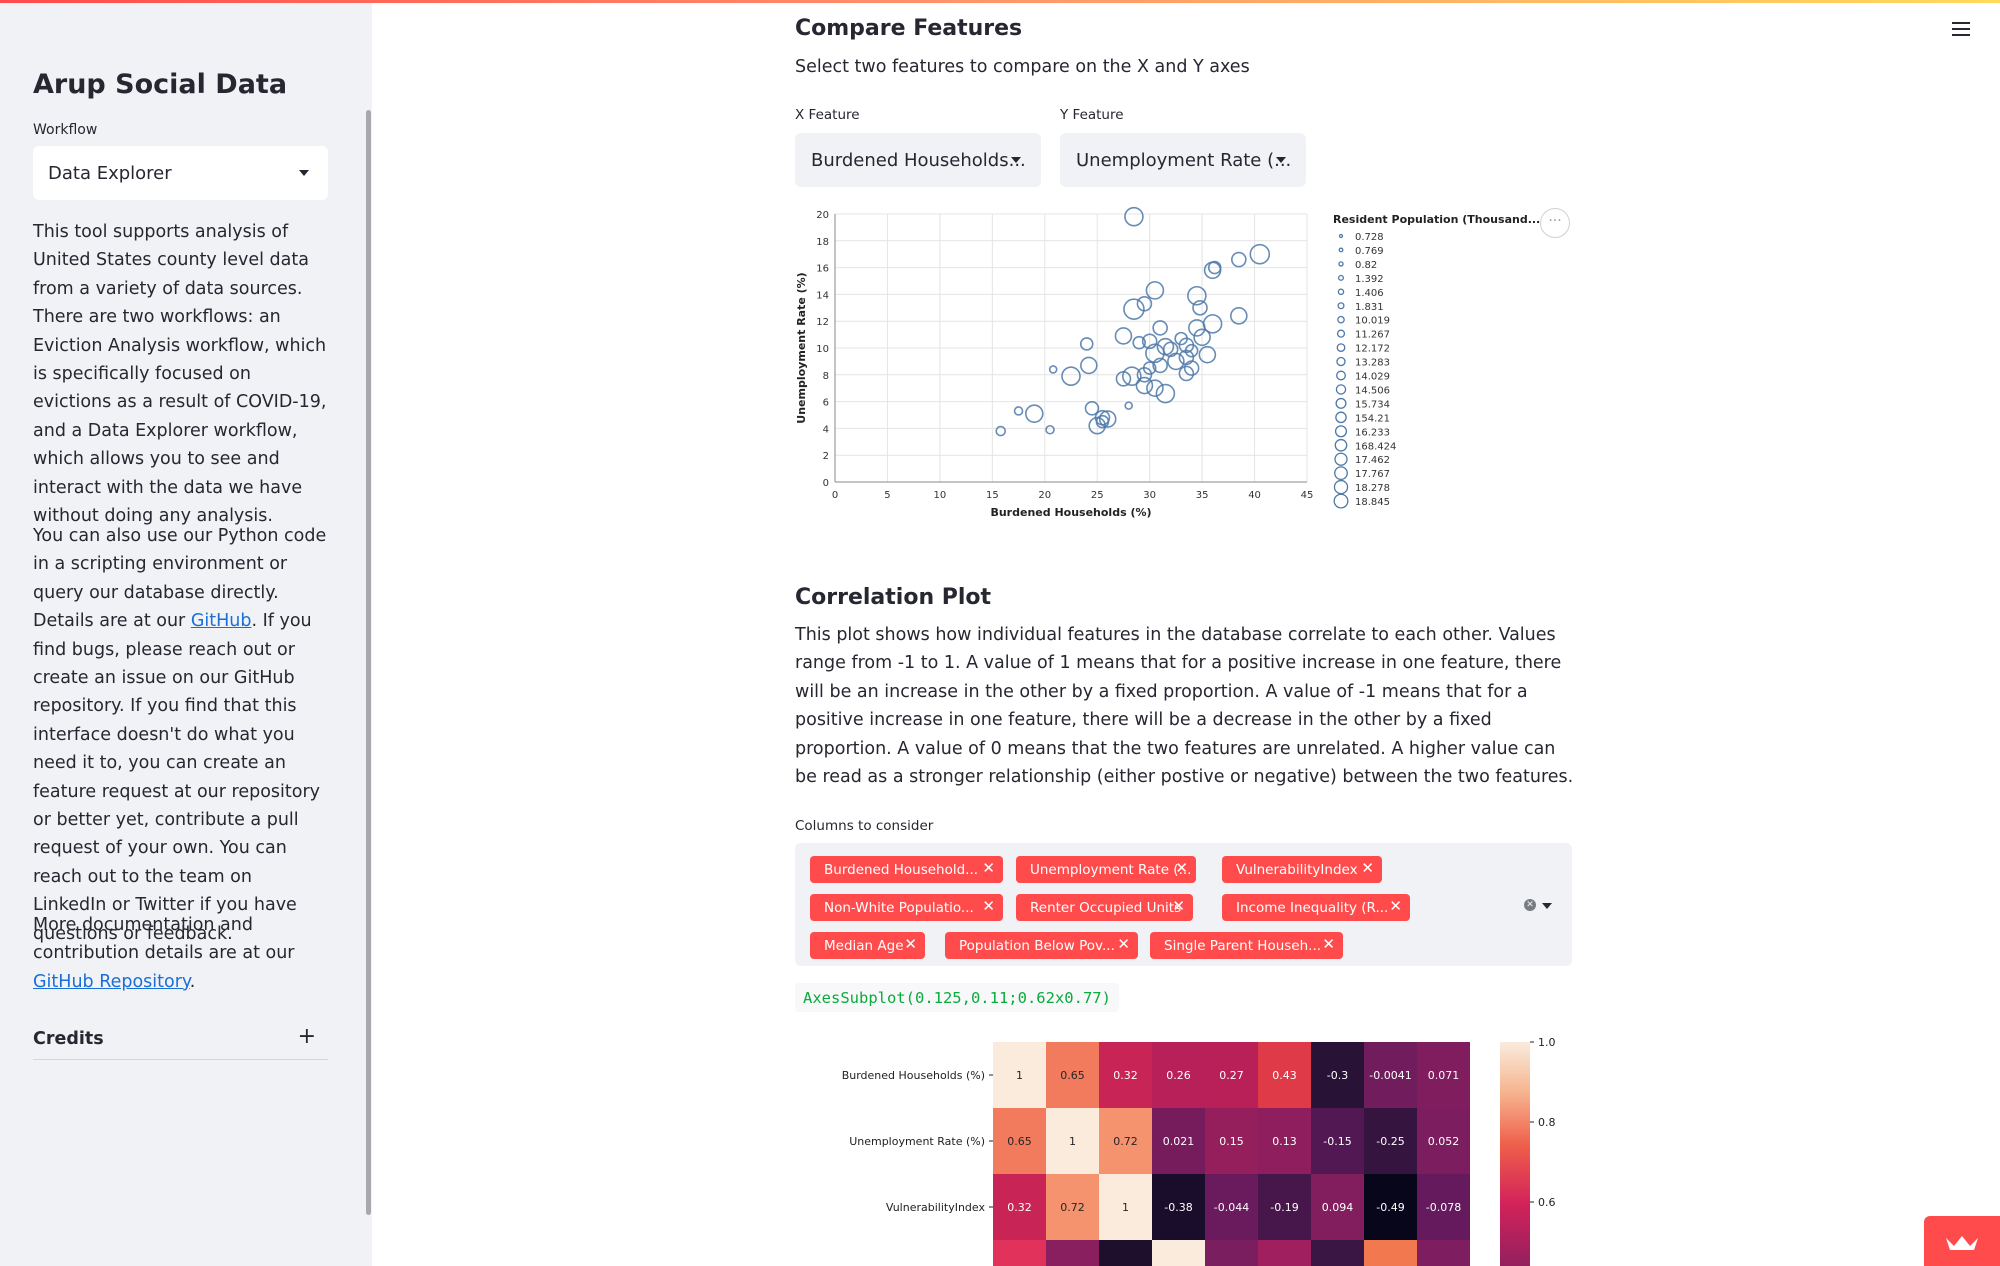  Describe the element at coordinates (306, 1036) in the screenshot. I see `plus-icon: +` at that location.